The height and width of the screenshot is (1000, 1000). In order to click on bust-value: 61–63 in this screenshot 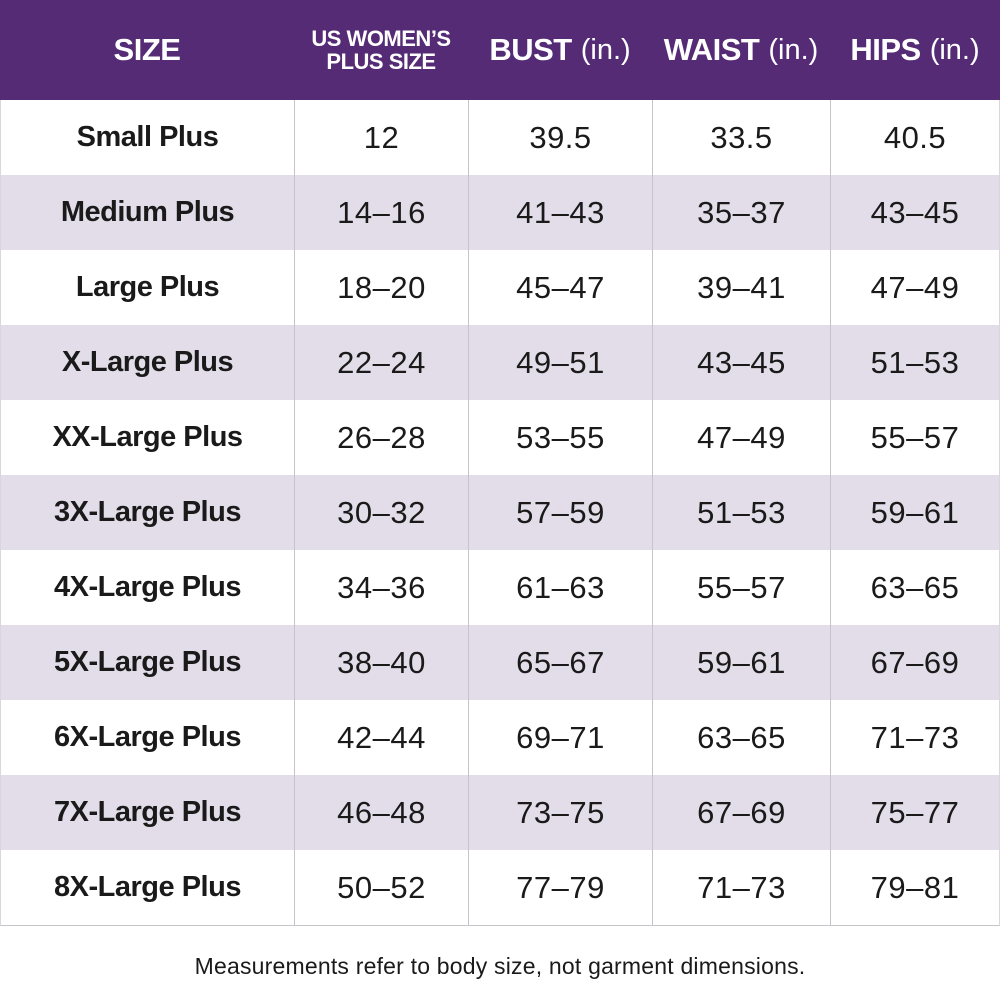, I will do `click(560, 587)`.